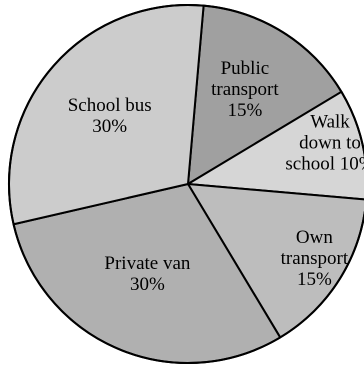  I want to click on pie-slice-label-4: School bus 30%, so click(110, 116).